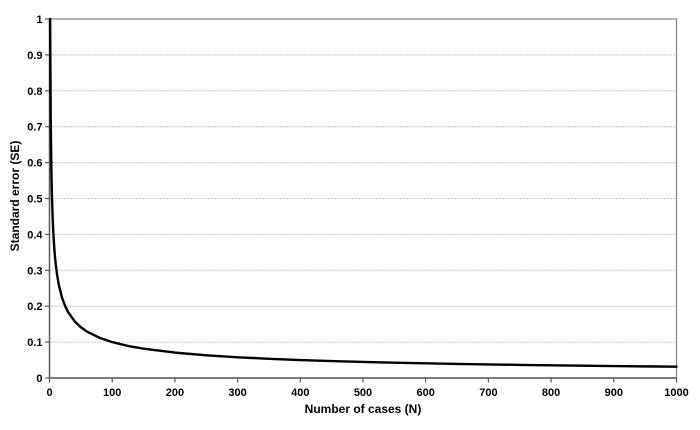 The height and width of the screenshot is (430, 700). I want to click on y-tick-label: 0.3, so click(34, 271).